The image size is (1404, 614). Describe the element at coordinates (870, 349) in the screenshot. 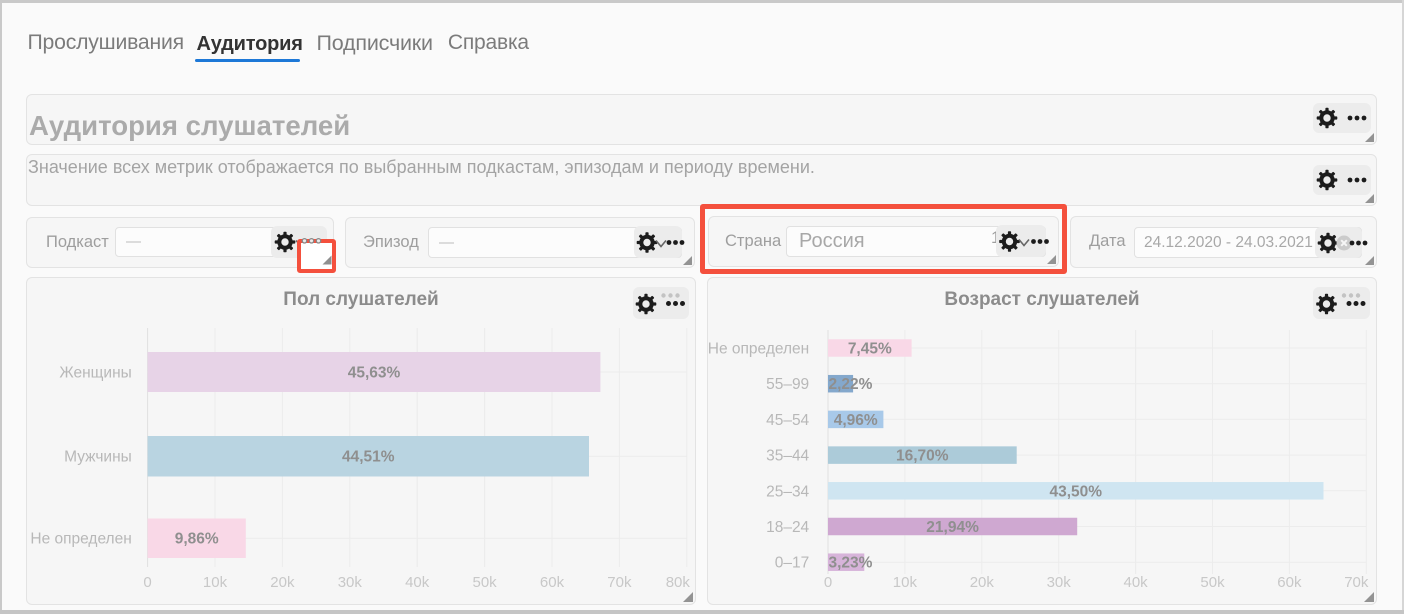

I see `svg-text: 7,45%` at that location.